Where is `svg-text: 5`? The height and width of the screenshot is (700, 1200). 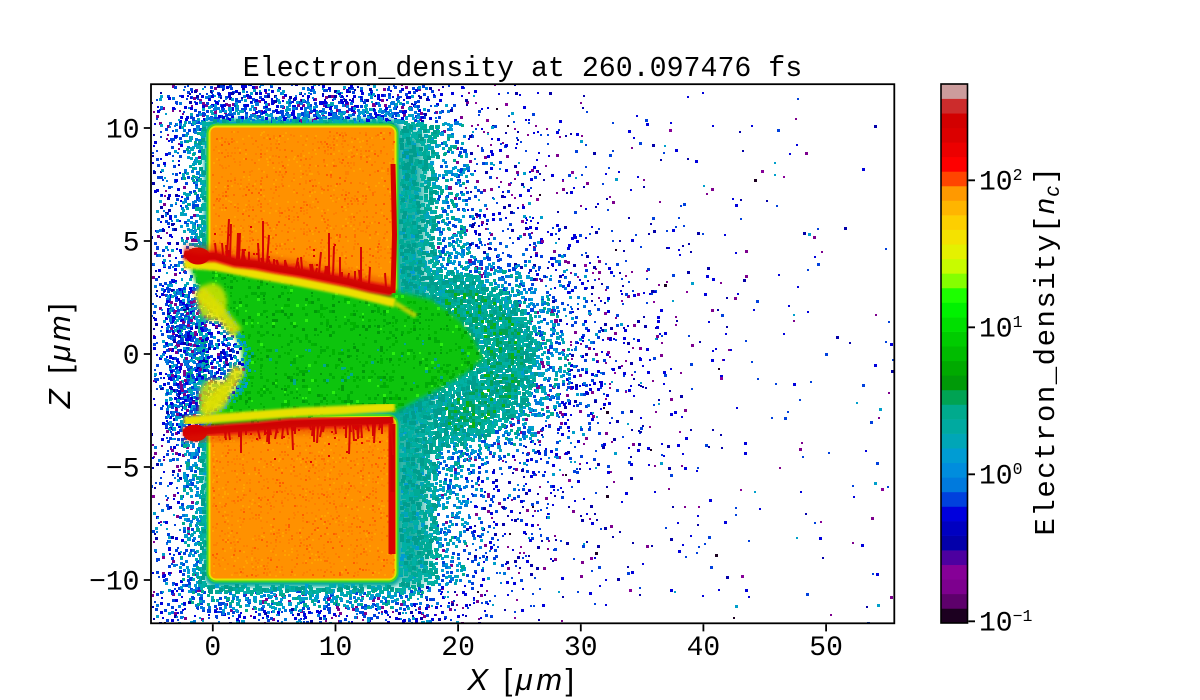
svg-text: 5 is located at coordinates (131, 244).